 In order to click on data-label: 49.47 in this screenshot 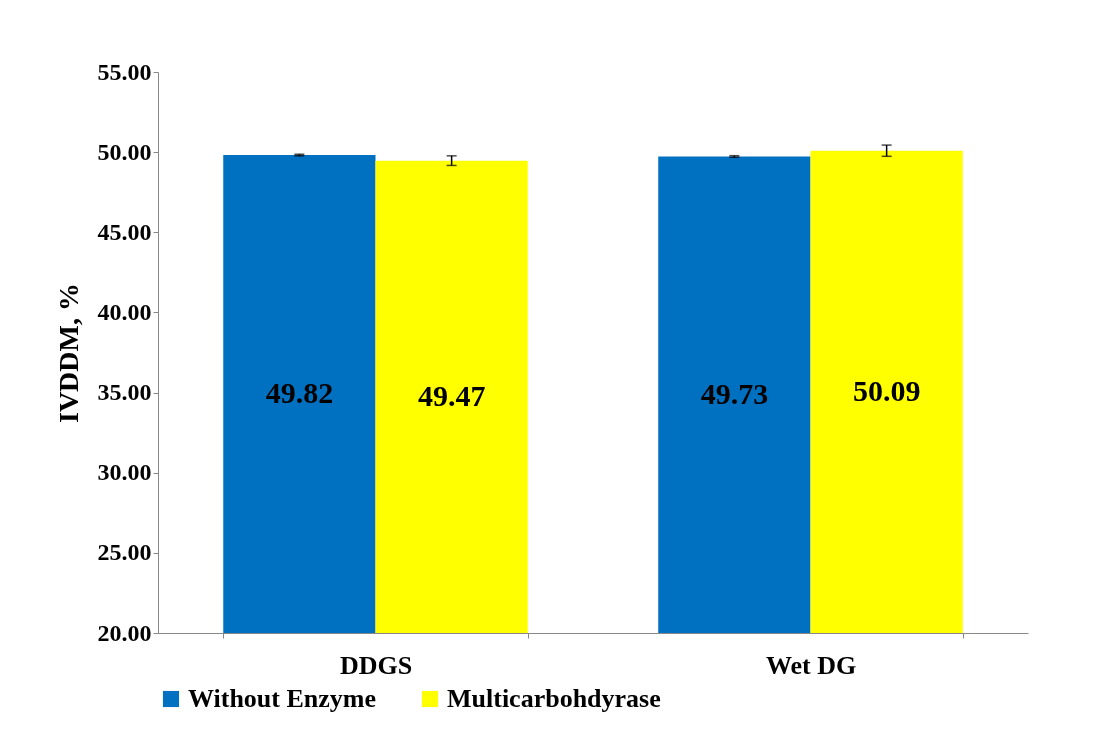, I will do `click(451, 395)`.